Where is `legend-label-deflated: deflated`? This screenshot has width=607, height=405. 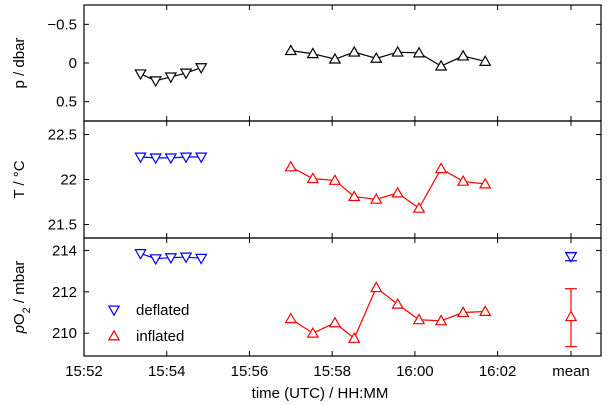 legend-label-deflated: deflated is located at coordinates (162, 310).